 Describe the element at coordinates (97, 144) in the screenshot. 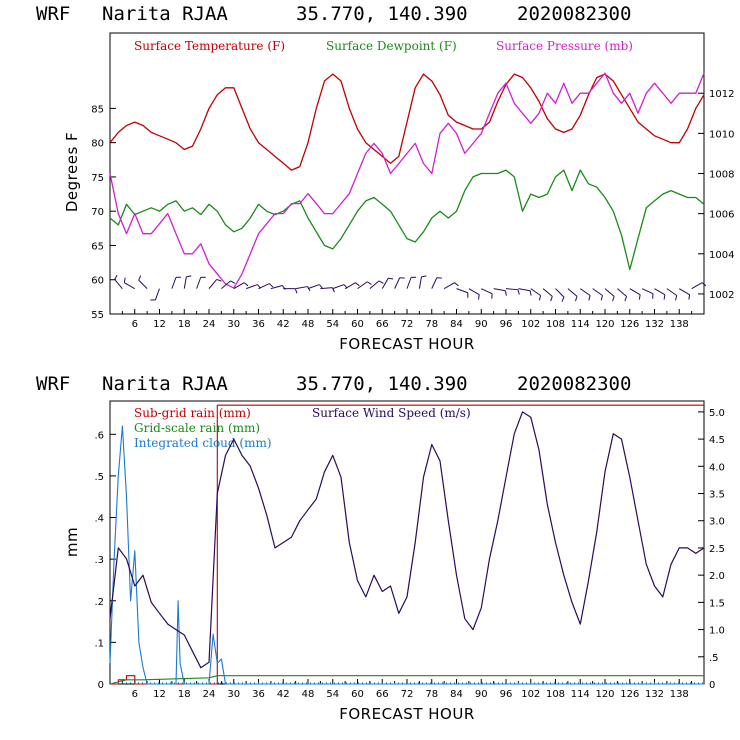

I see `top-y-tick-label: 80` at that location.